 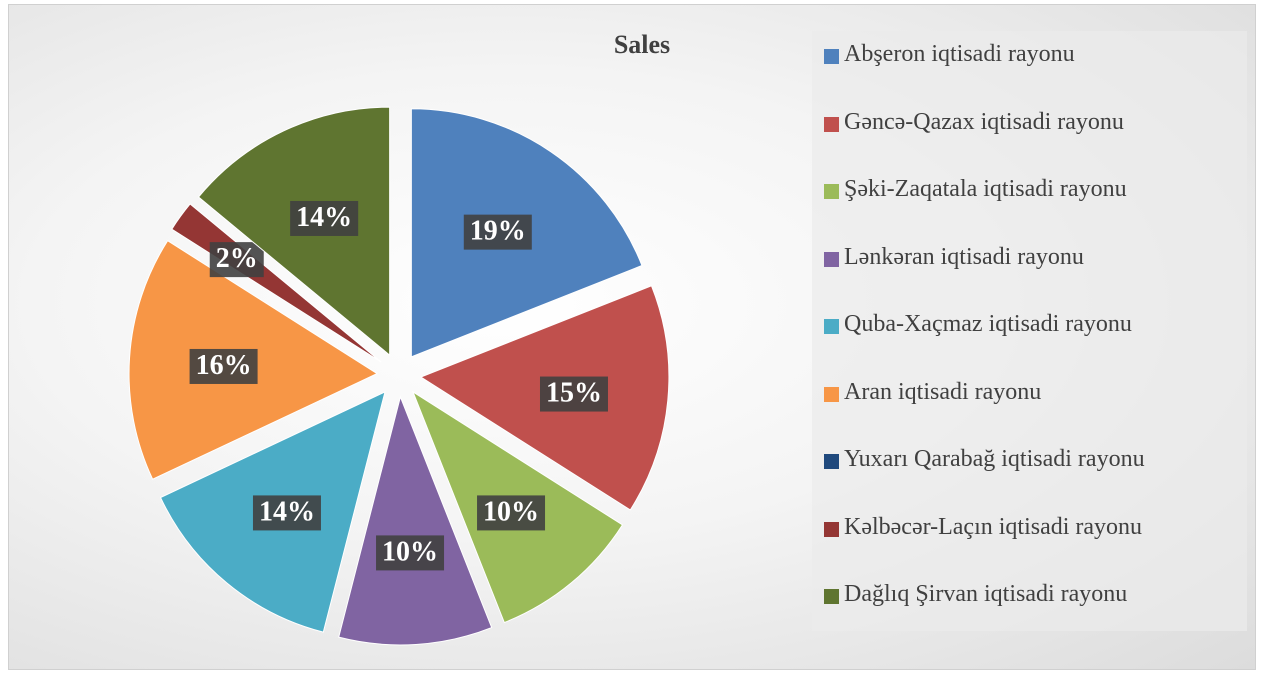 I want to click on data-label-text: 2%, so click(x=237, y=258).